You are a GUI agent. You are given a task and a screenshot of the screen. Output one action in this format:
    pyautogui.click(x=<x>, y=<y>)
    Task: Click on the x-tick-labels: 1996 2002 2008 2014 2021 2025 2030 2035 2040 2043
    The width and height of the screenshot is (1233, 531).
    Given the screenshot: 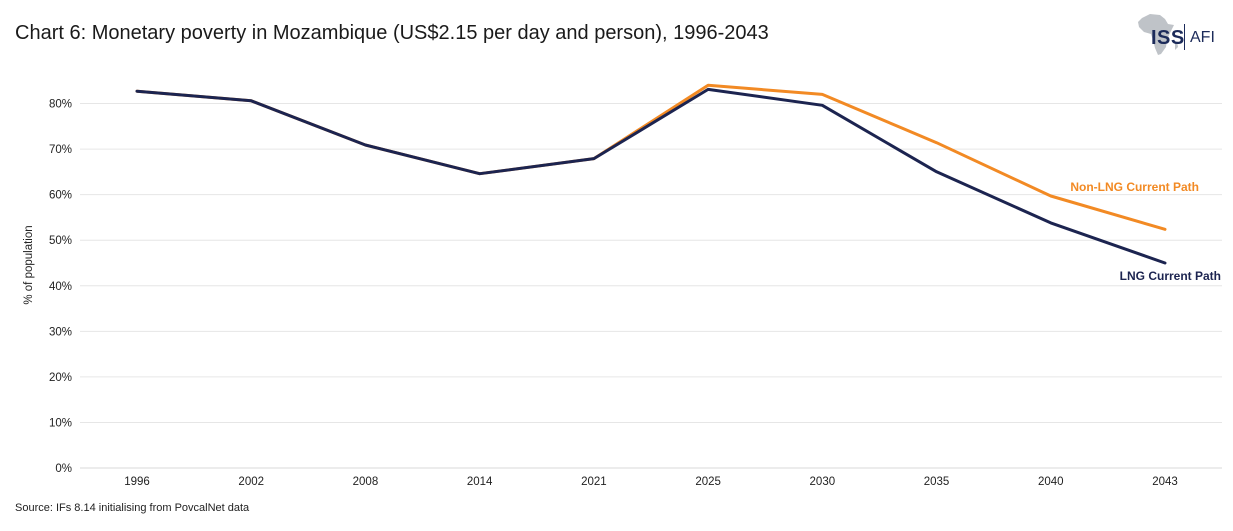 What is the action you would take?
    pyautogui.click(x=651, y=482)
    